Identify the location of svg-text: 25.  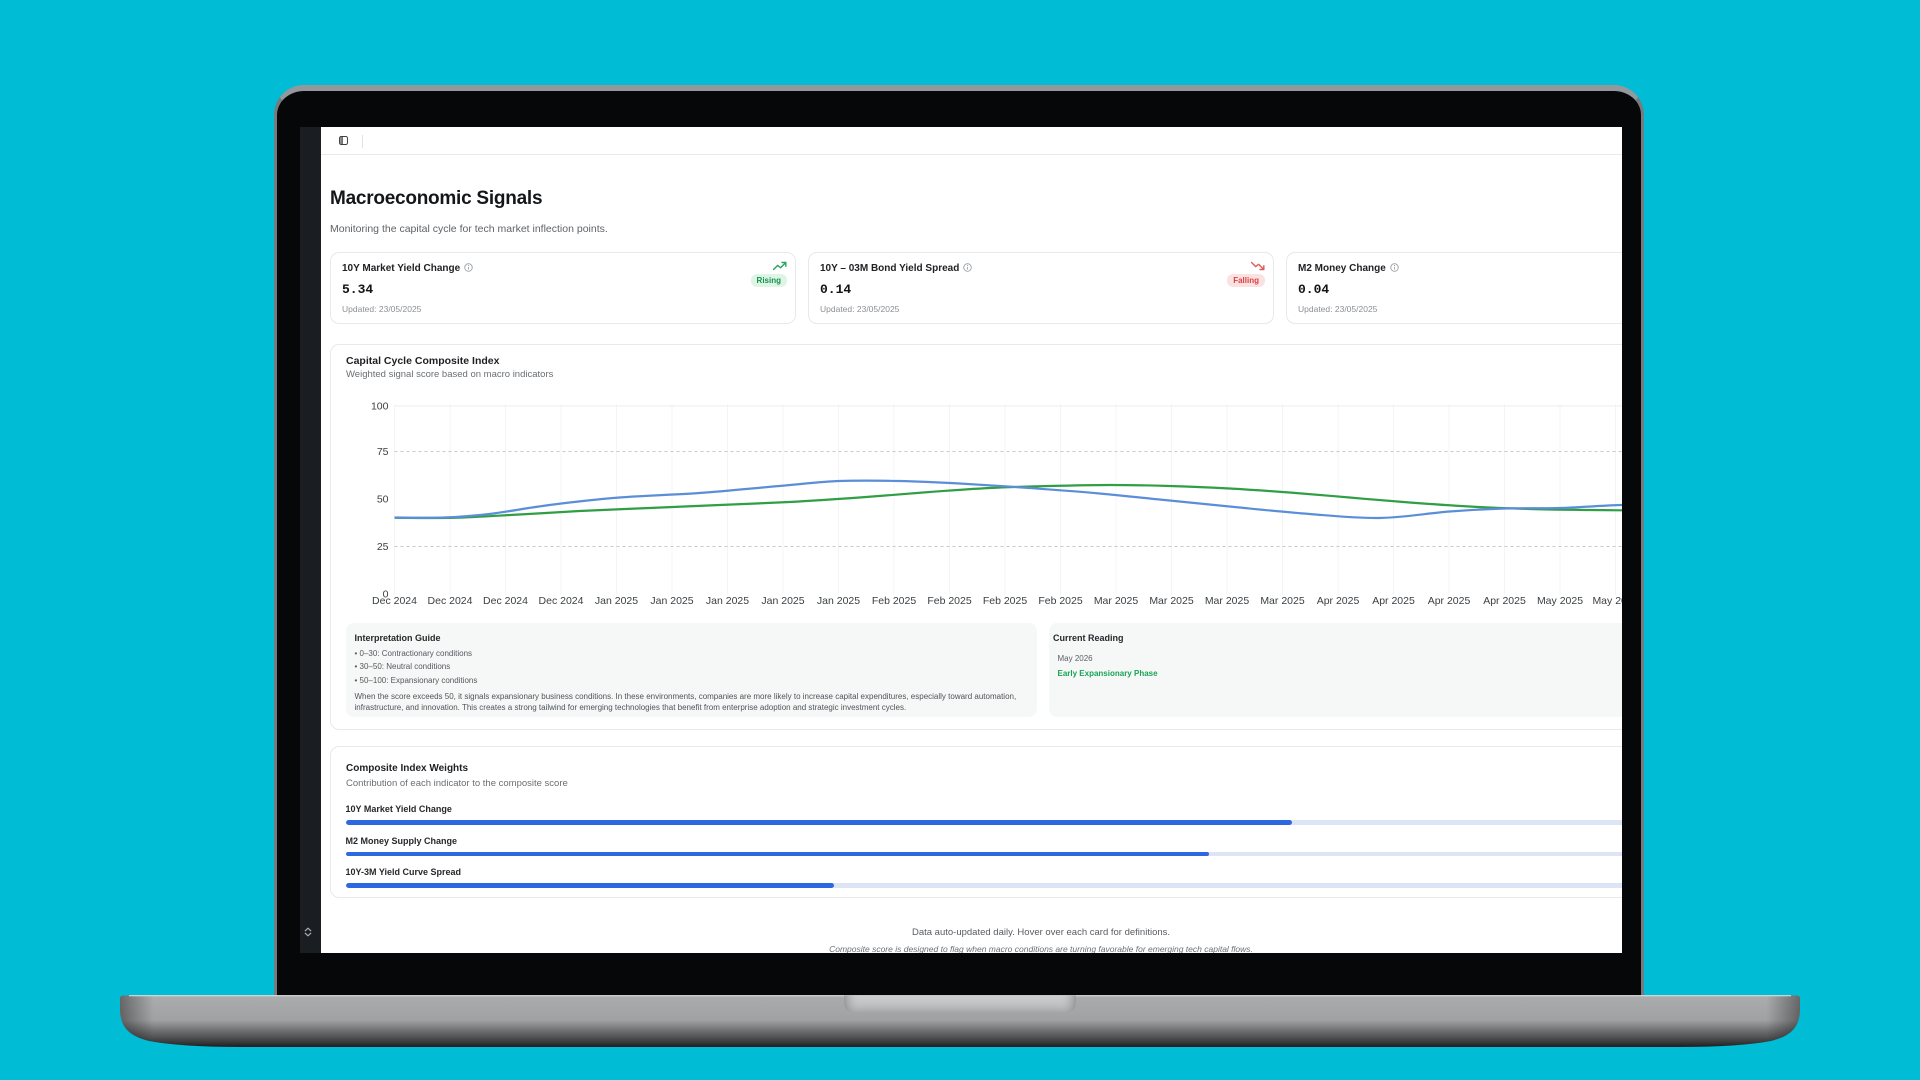
(383, 547).